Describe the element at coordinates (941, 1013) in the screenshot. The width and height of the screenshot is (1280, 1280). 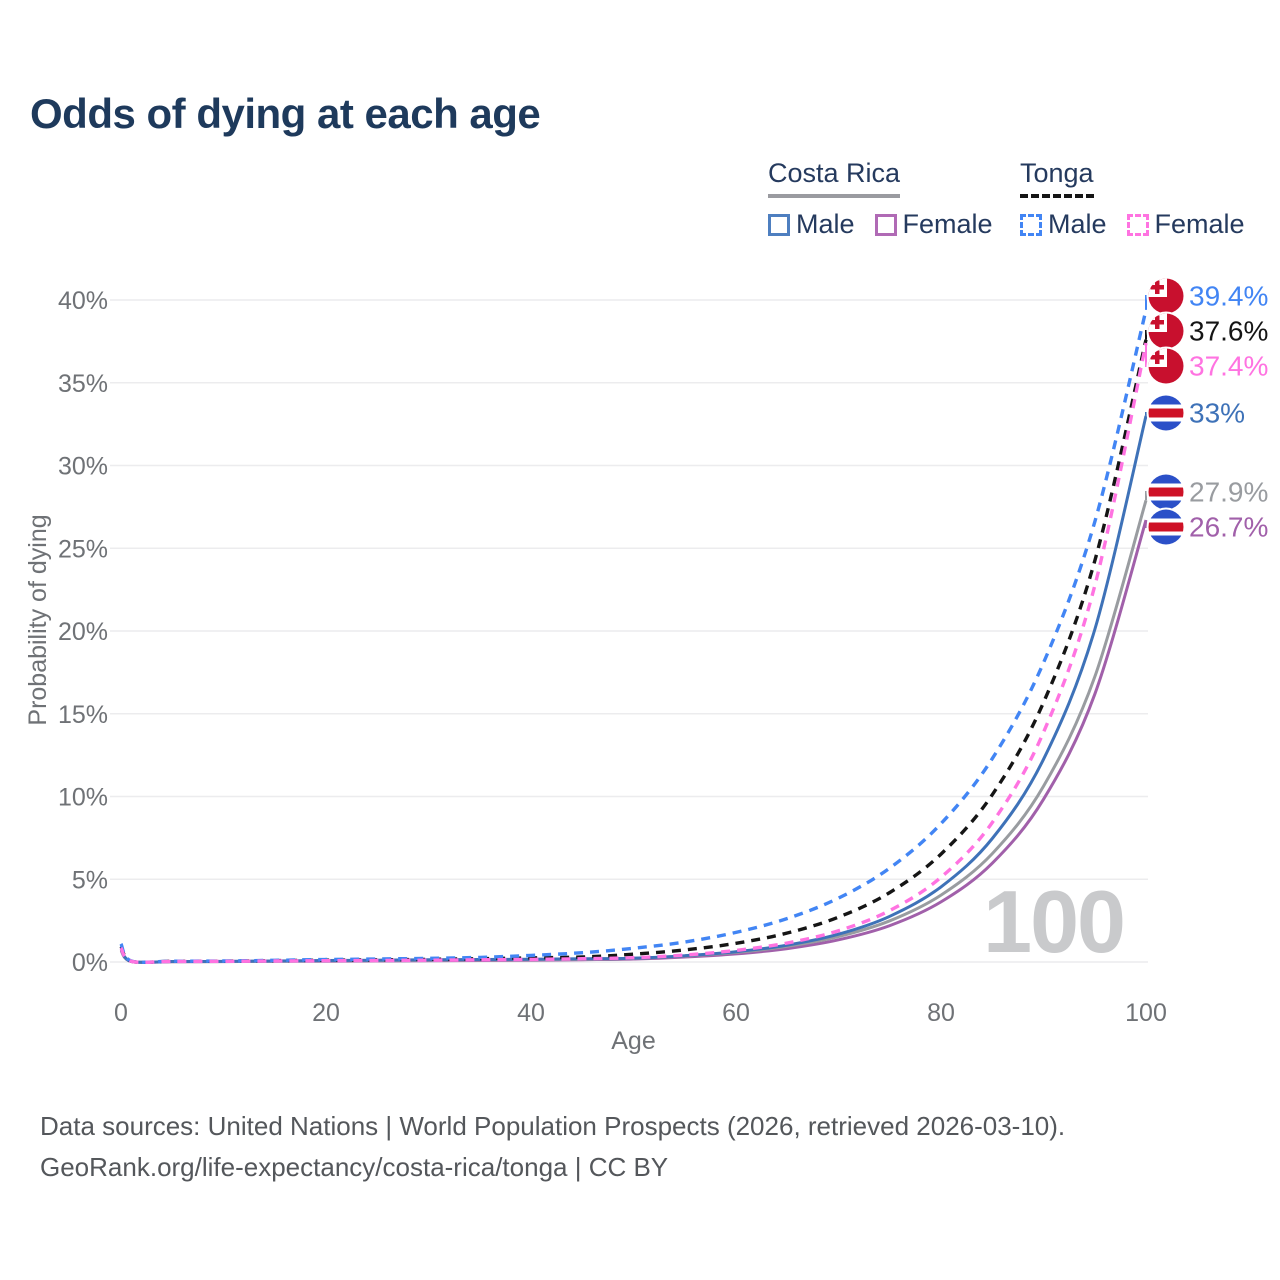
I see `x-tick-label: 80` at that location.